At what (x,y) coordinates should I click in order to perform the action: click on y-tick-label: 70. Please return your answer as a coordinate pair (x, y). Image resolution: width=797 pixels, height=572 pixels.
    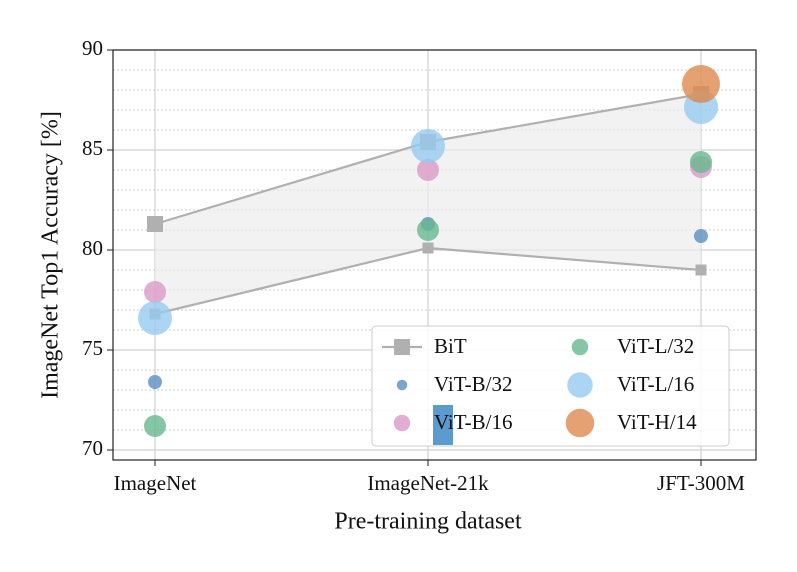
    Looking at the image, I should click on (92, 448).